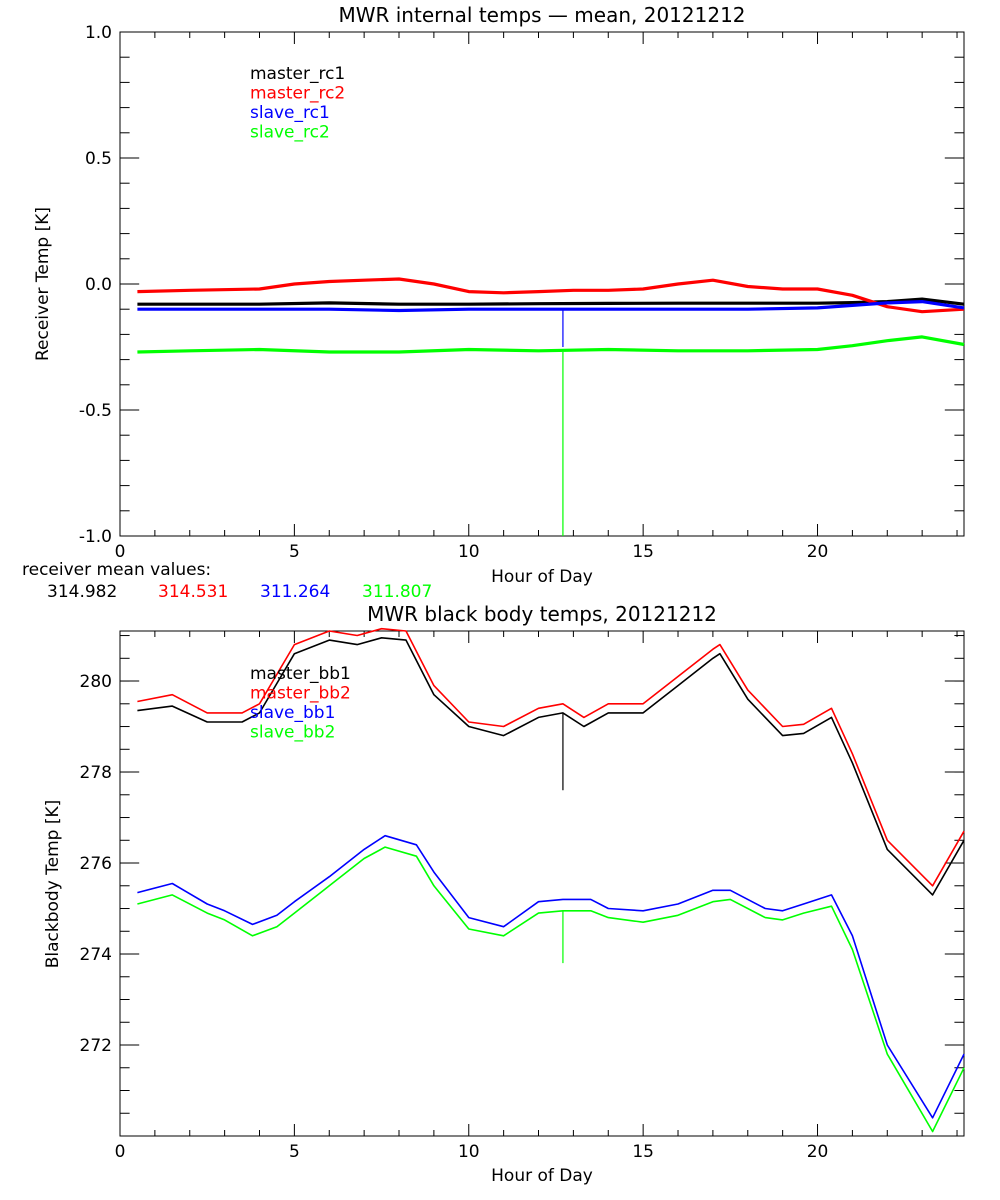 Image resolution: width=1000 pixels, height=1200 pixels. What do you see at coordinates (292, 733) in the screenshot?
I see `legend-entry: slave_bb2` at bounding box center [292, 733].